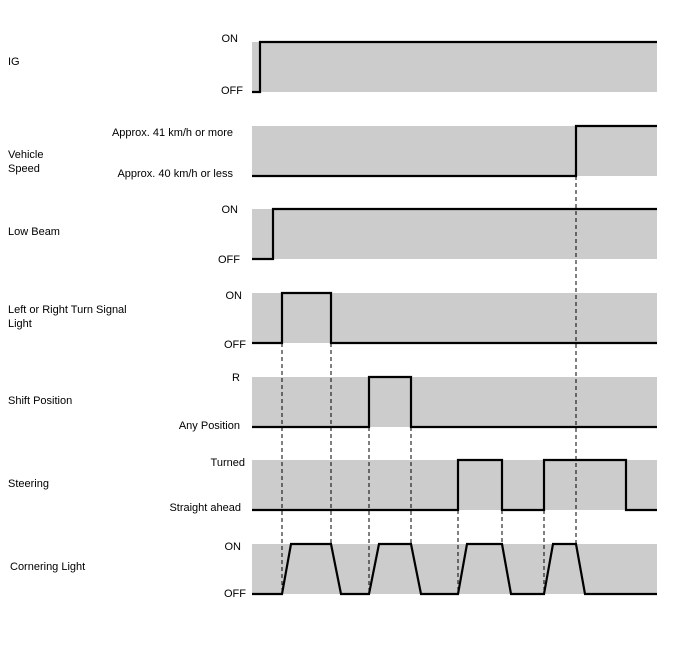 The height and width of the screenshot is (658, 688). Describe the element at coordinates (232, 91) in the screenshot. I see `low-label-ig: OFF` at that location.